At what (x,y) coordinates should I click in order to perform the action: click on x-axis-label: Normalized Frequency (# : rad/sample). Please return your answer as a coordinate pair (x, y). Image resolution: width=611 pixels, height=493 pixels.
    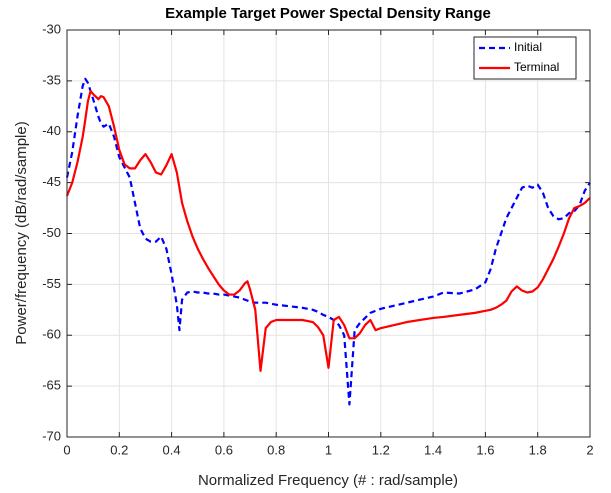
    Looking at the image, I should click on (328, 480).